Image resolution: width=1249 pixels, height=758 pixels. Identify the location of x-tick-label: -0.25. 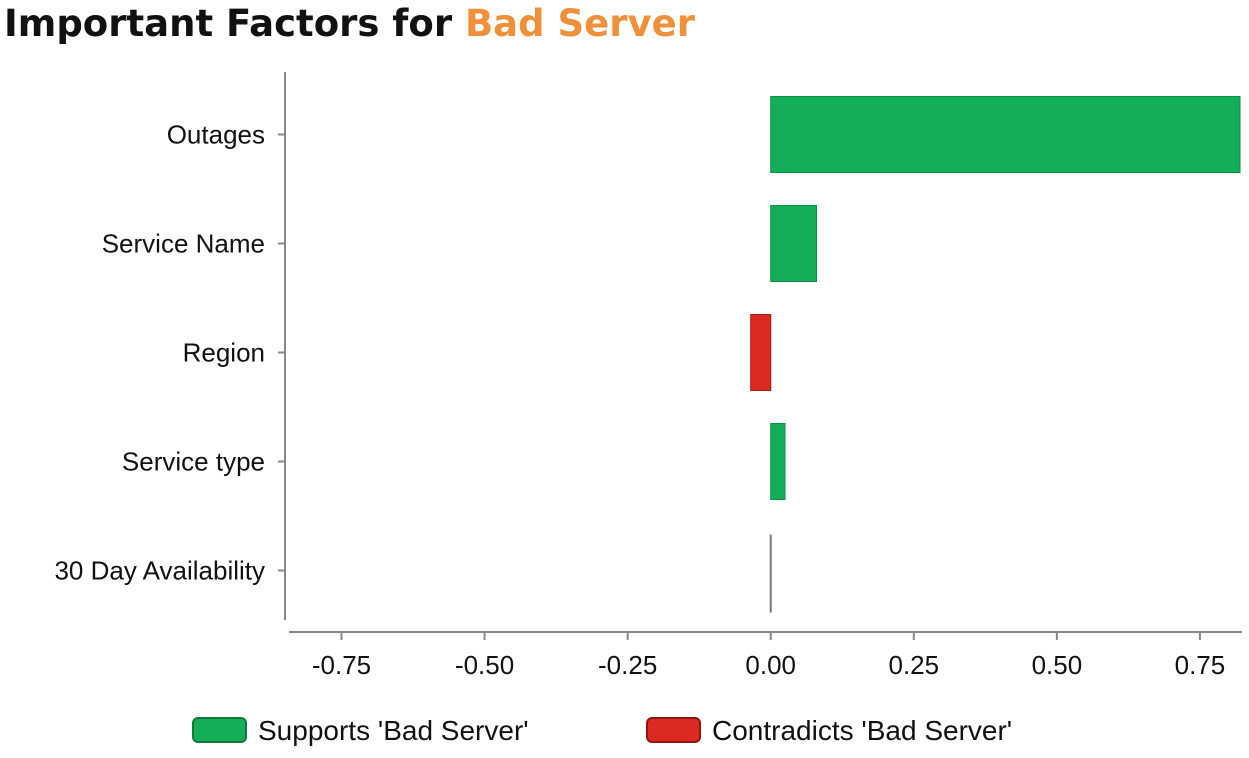
(627, 665).